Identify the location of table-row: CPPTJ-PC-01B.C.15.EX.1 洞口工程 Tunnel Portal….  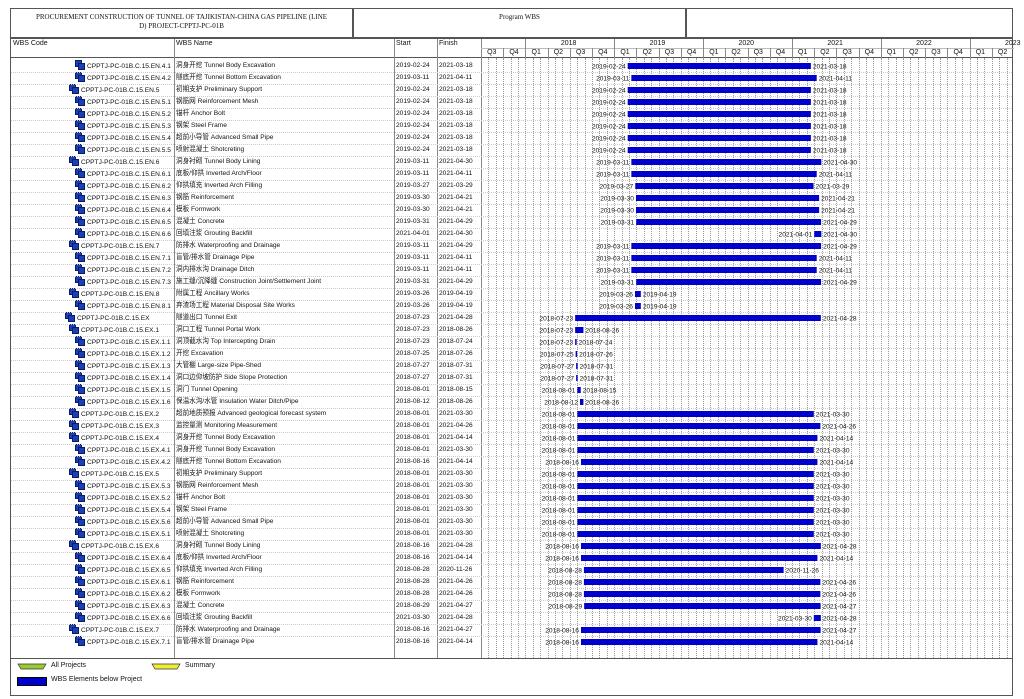
(511, 330).